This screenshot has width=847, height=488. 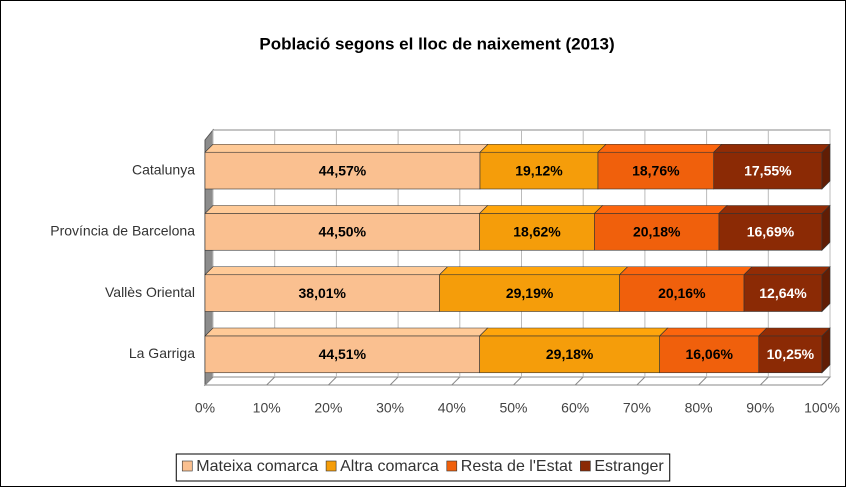 What do you see at coordinates (150, 292) in the screenshot?
I see `y-tick-label: Vallès Oriental` at bounding box center [150, 292].